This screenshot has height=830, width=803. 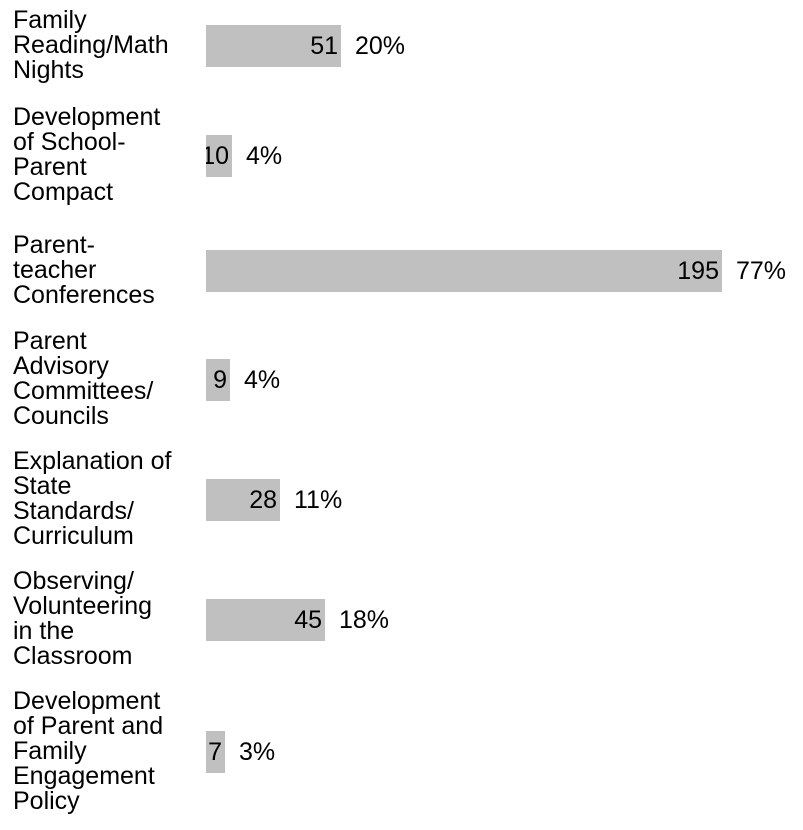 I want to click on bar: 7, so click(x=215, y=752).